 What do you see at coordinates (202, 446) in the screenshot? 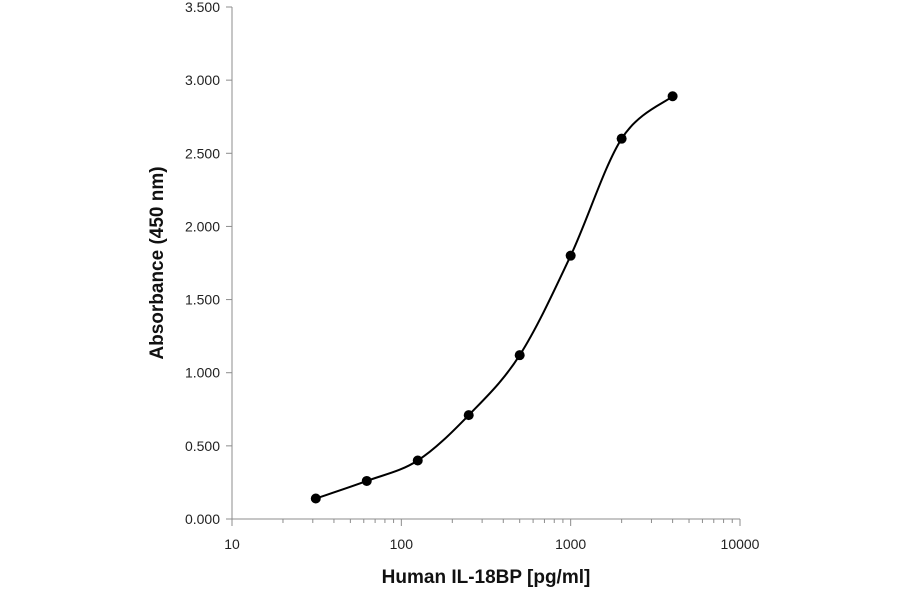
I see `y-tick-label: 0.500` at bounding box center [202, 446].